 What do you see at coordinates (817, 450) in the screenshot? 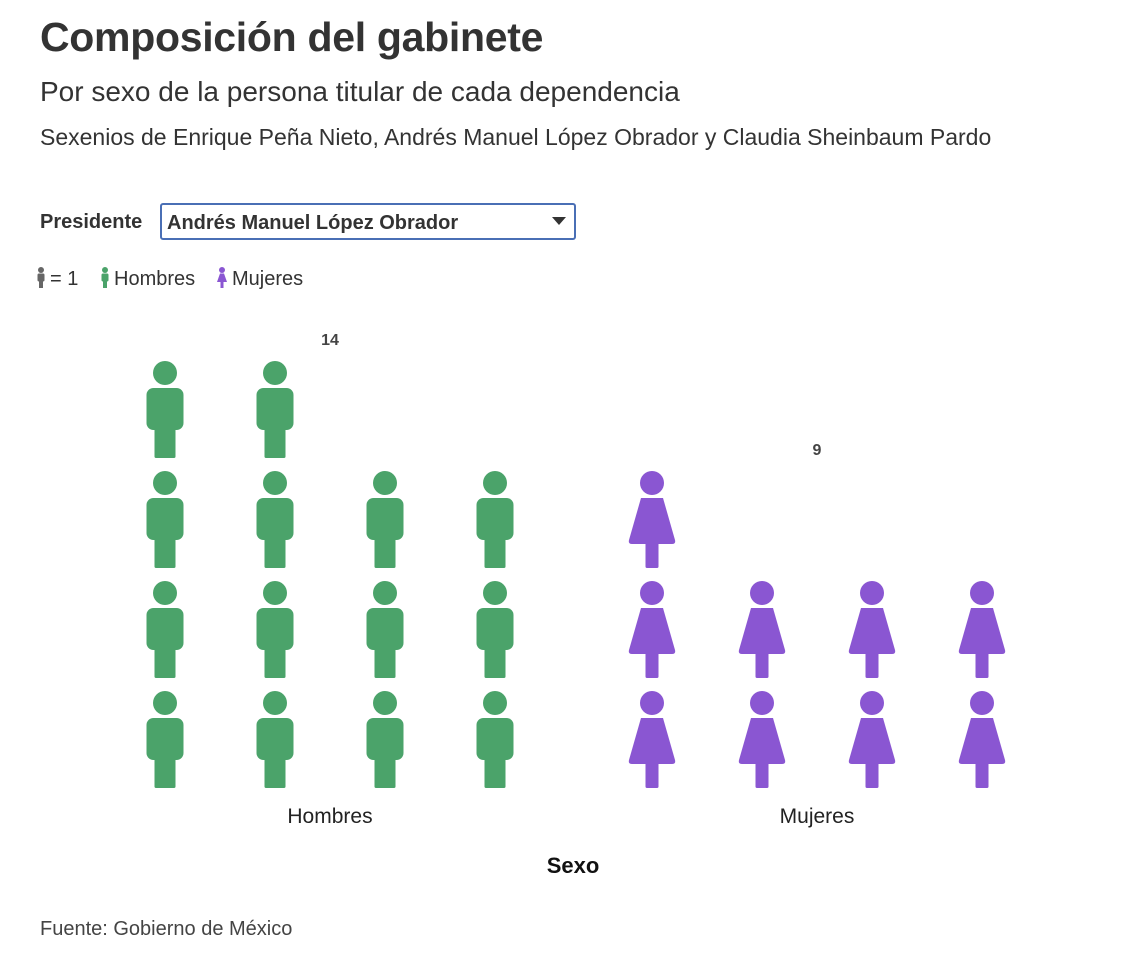
I see `value-label-mujeres: 9` at bounding box center [817, 450].